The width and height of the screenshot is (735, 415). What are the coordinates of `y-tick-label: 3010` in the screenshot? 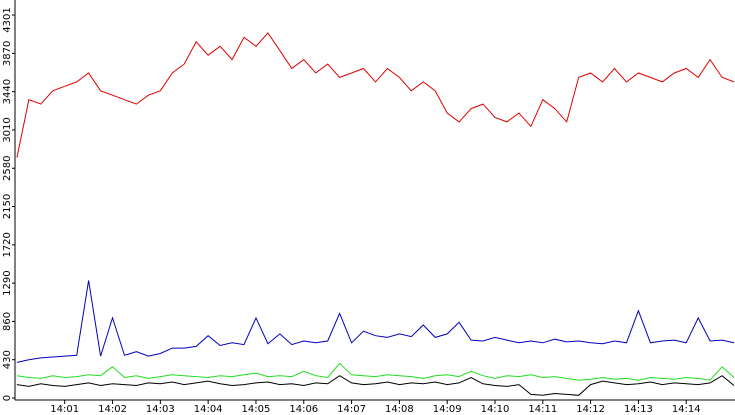 It's located at (7, 129).